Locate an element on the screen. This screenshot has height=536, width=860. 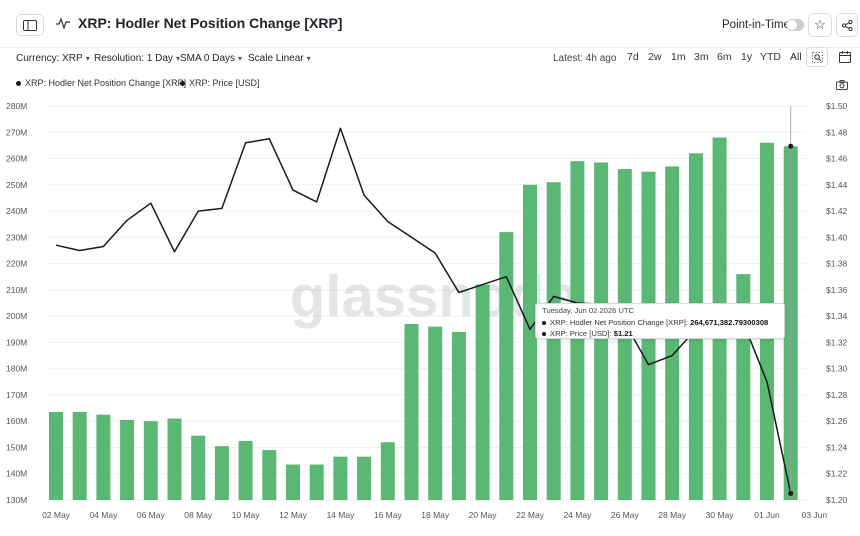
legend-label: XRP: Hodler Net Position Change [XRP] is located at coordinates (106, 83).